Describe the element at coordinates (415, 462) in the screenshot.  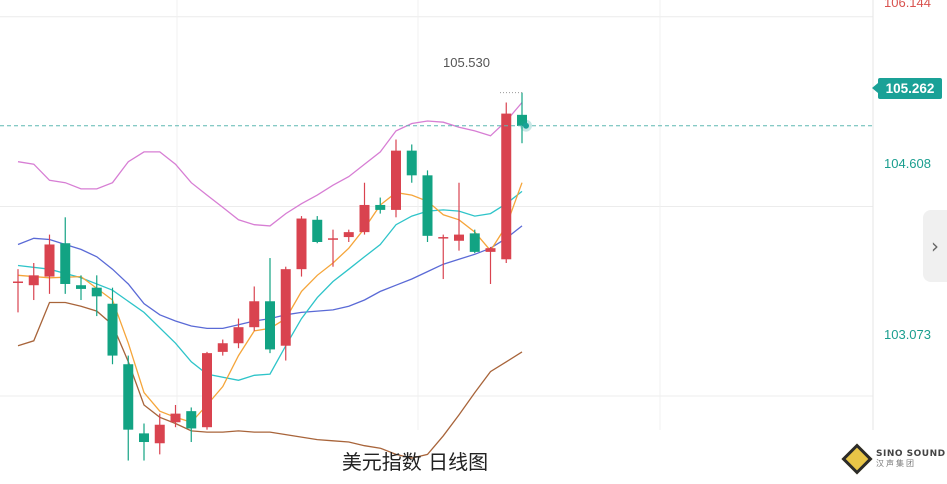
I see `chart-caption: 美元指数 日线图` at that location.